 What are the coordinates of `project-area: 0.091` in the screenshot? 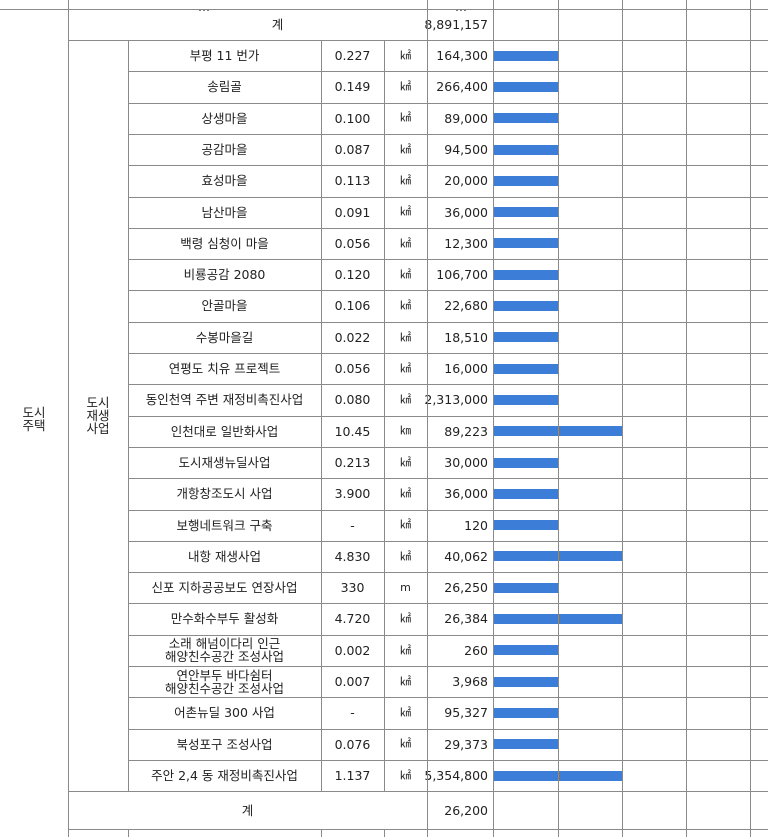 It's located at (352, 212).